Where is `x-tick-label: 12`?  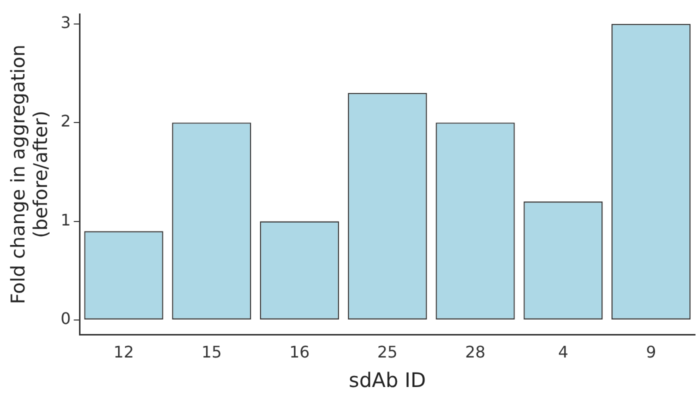 x-tick-label: 12 is located at coordinates (124, 352).